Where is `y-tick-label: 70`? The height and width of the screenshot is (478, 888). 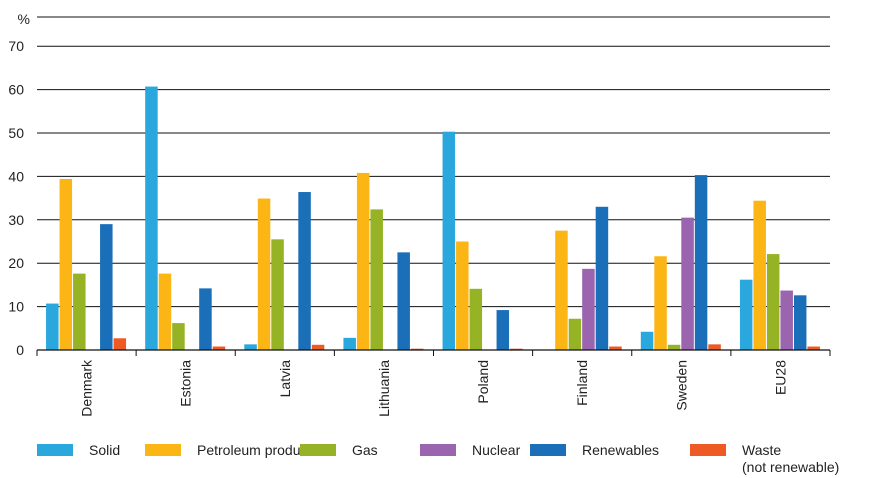 y-tick-label: 70 is located at coordinates (16, 46).